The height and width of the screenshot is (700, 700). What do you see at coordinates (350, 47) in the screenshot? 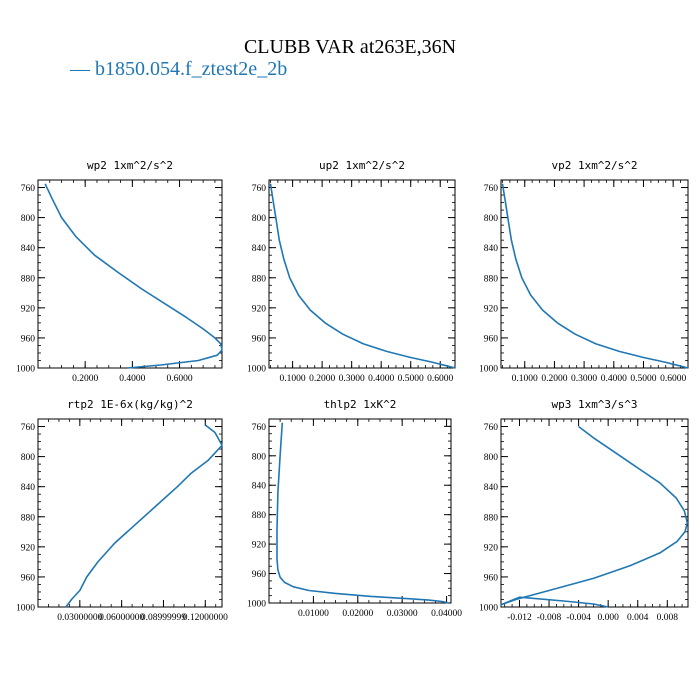
I see `figure-title: CLUBB VAR at263E,36N` at bounding box center [350, 47].